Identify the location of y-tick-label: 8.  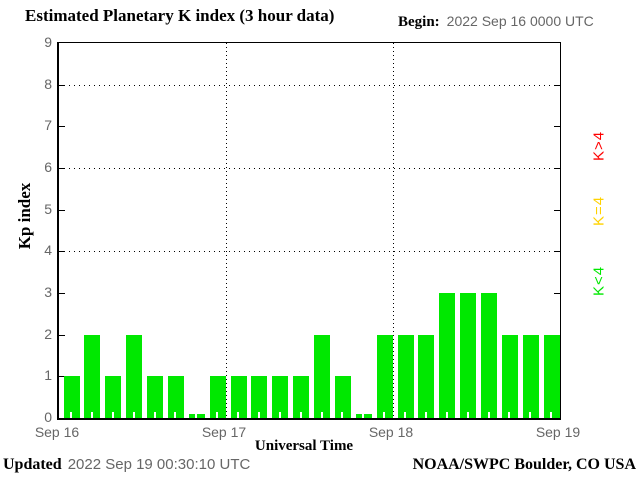
(48, 83).